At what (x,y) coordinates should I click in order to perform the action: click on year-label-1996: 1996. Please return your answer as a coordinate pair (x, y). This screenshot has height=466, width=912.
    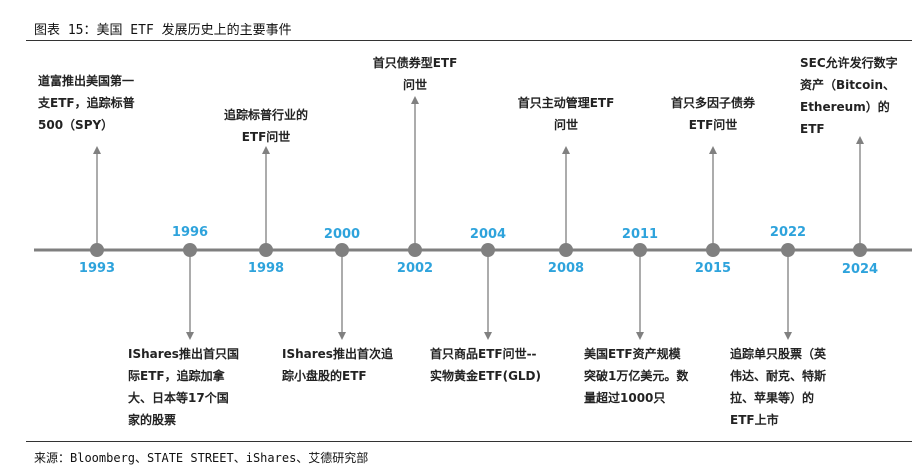
    Looking at the image, I should click on (190, 232).